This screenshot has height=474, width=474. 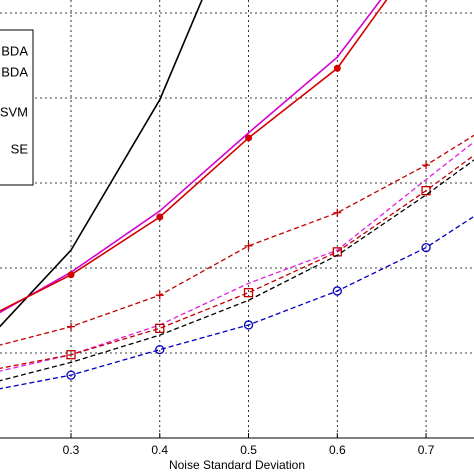 What do you see at coordinates (337, 450) in the screenshot?
I see `x-tick-label: 0.6` at bounding box center [337, 450].